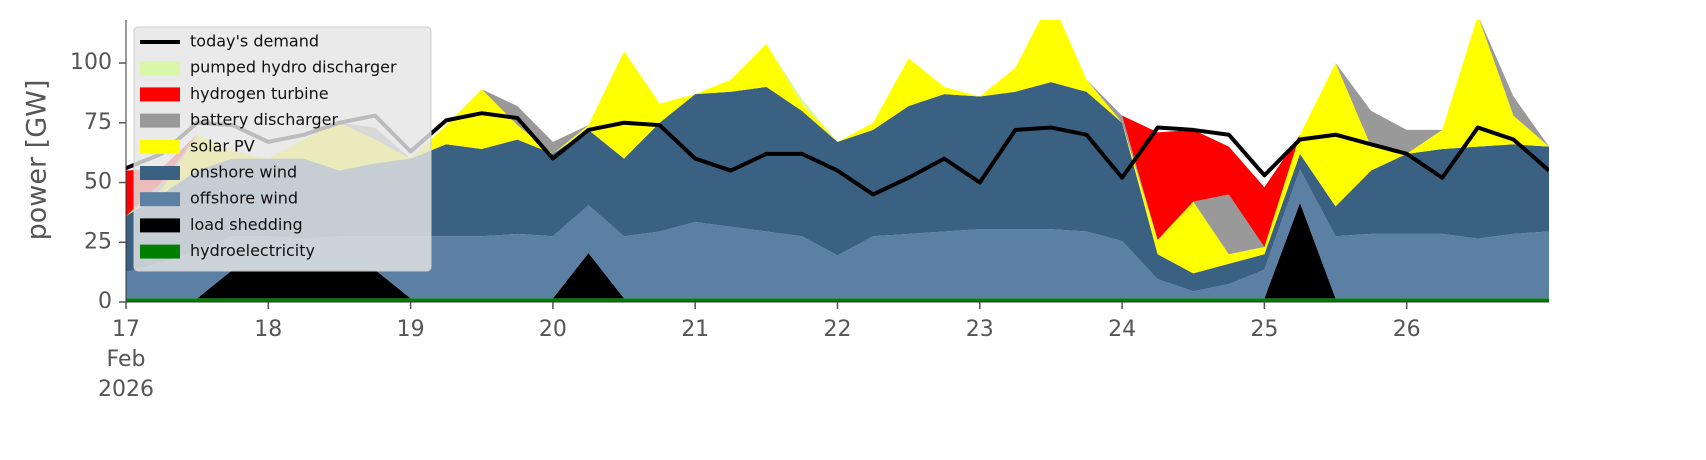  I want to click on x-tick-label: 25, so click(1264, 329).